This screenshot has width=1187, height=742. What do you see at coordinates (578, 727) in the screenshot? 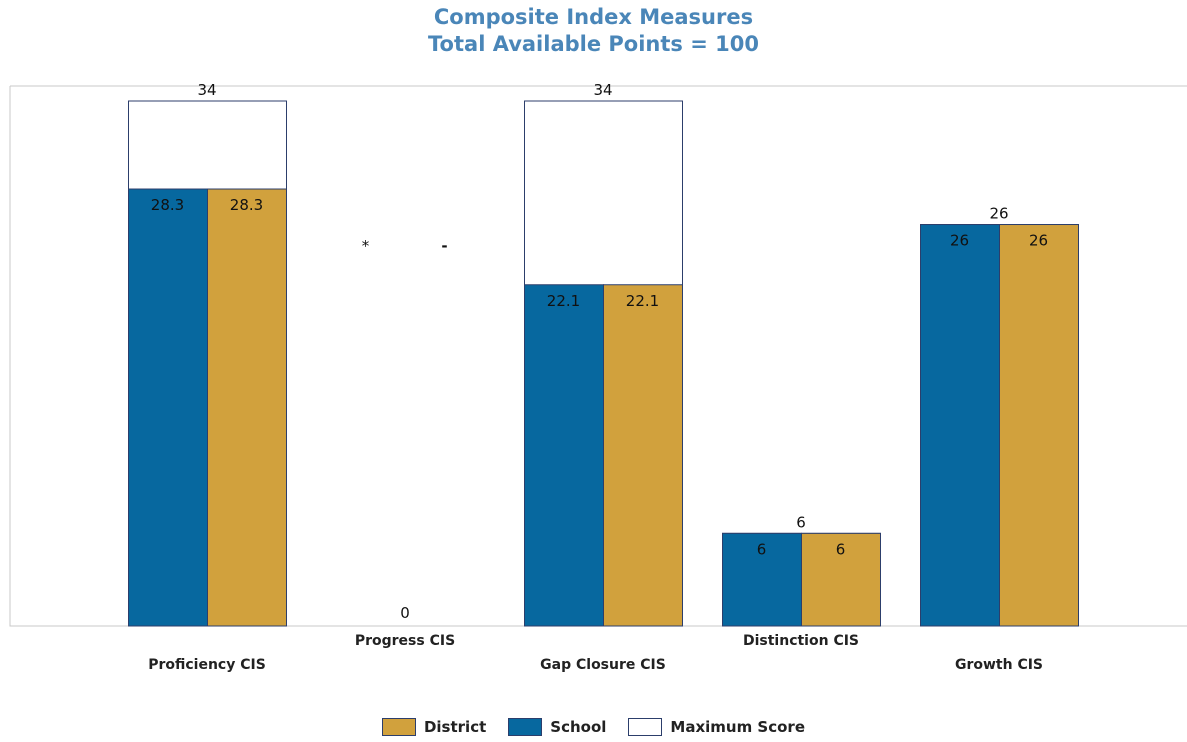
I see `legend-label-school: School` at bounding box center [578, 727].